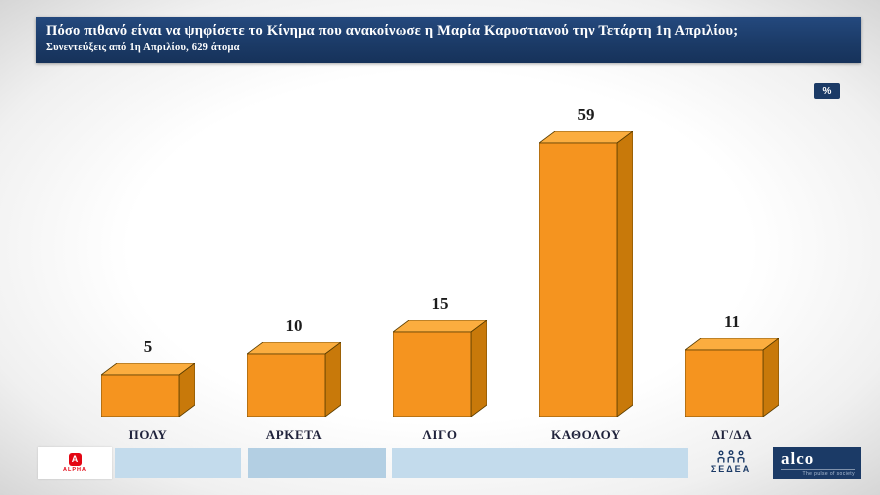 Image resolution: width=880 pixels, height=495 pixels. Describe the element at coordinates (817, 463) in the screenshot. I see `alco-logo: alco The pulse of society` at that location.